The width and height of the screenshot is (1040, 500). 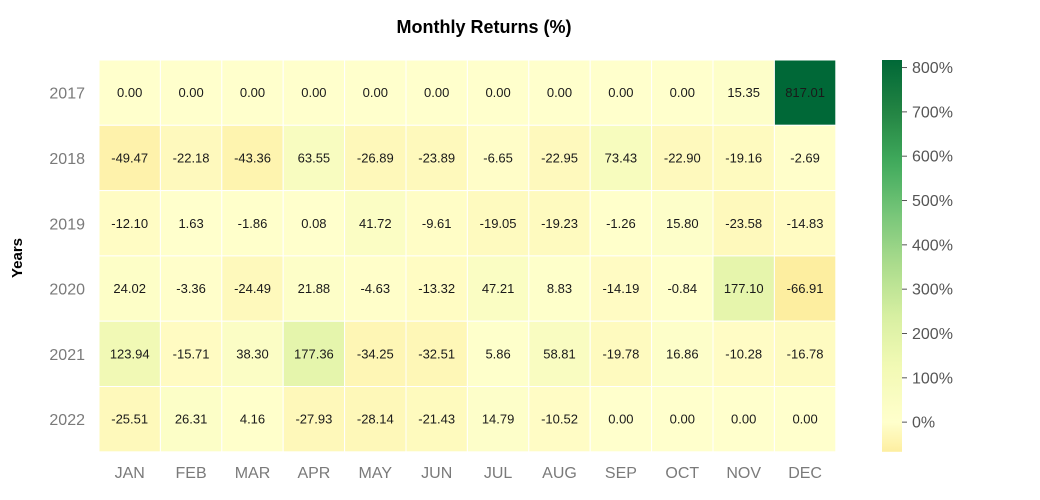 I want to click on heatmap-cell-label: 177.36, so click(x=314, y=353).